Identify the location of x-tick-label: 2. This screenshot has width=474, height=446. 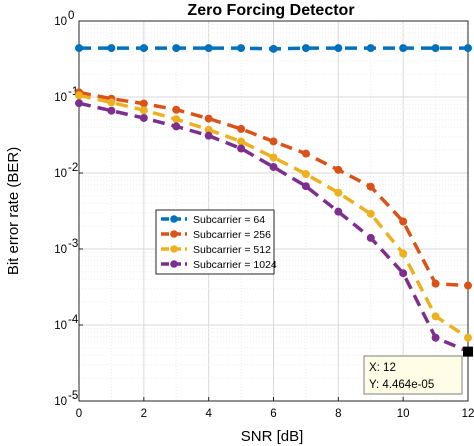
(144, 414).